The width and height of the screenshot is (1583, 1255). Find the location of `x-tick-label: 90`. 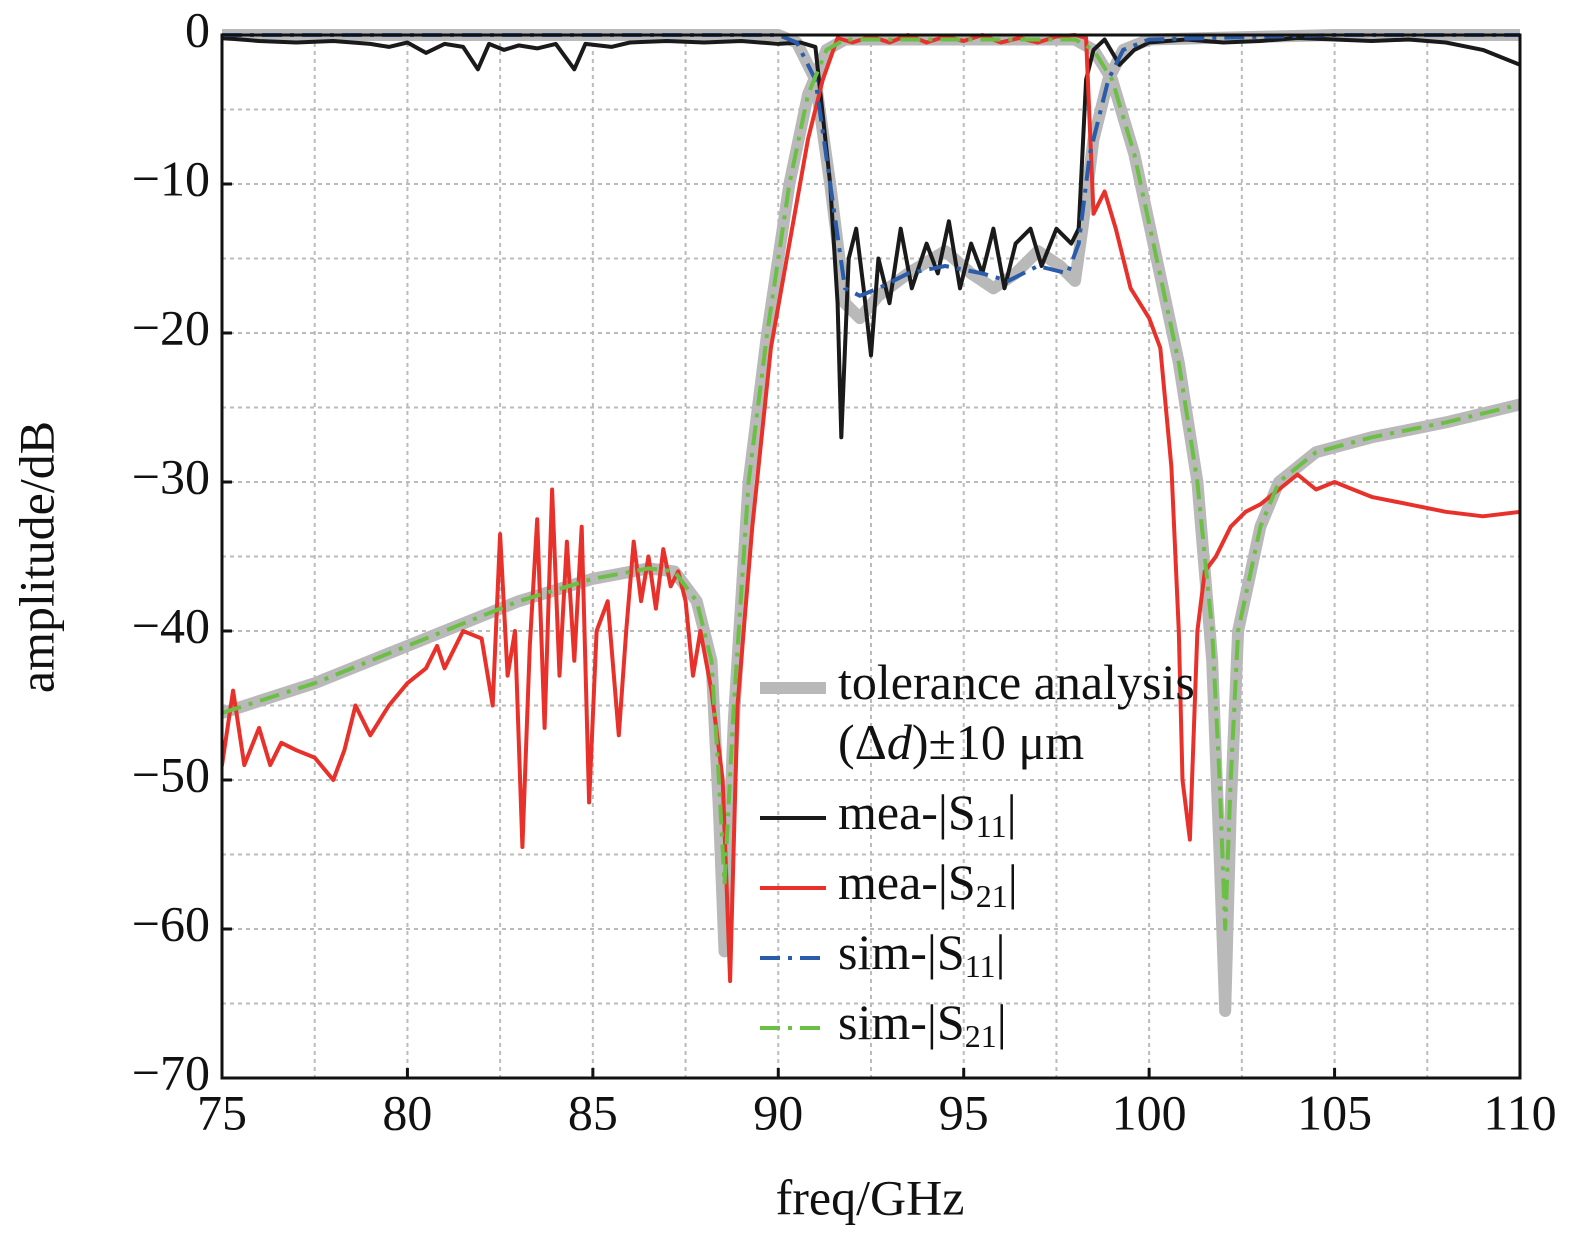

x-tick-label: 90 is located at coordinates (778, 1112).